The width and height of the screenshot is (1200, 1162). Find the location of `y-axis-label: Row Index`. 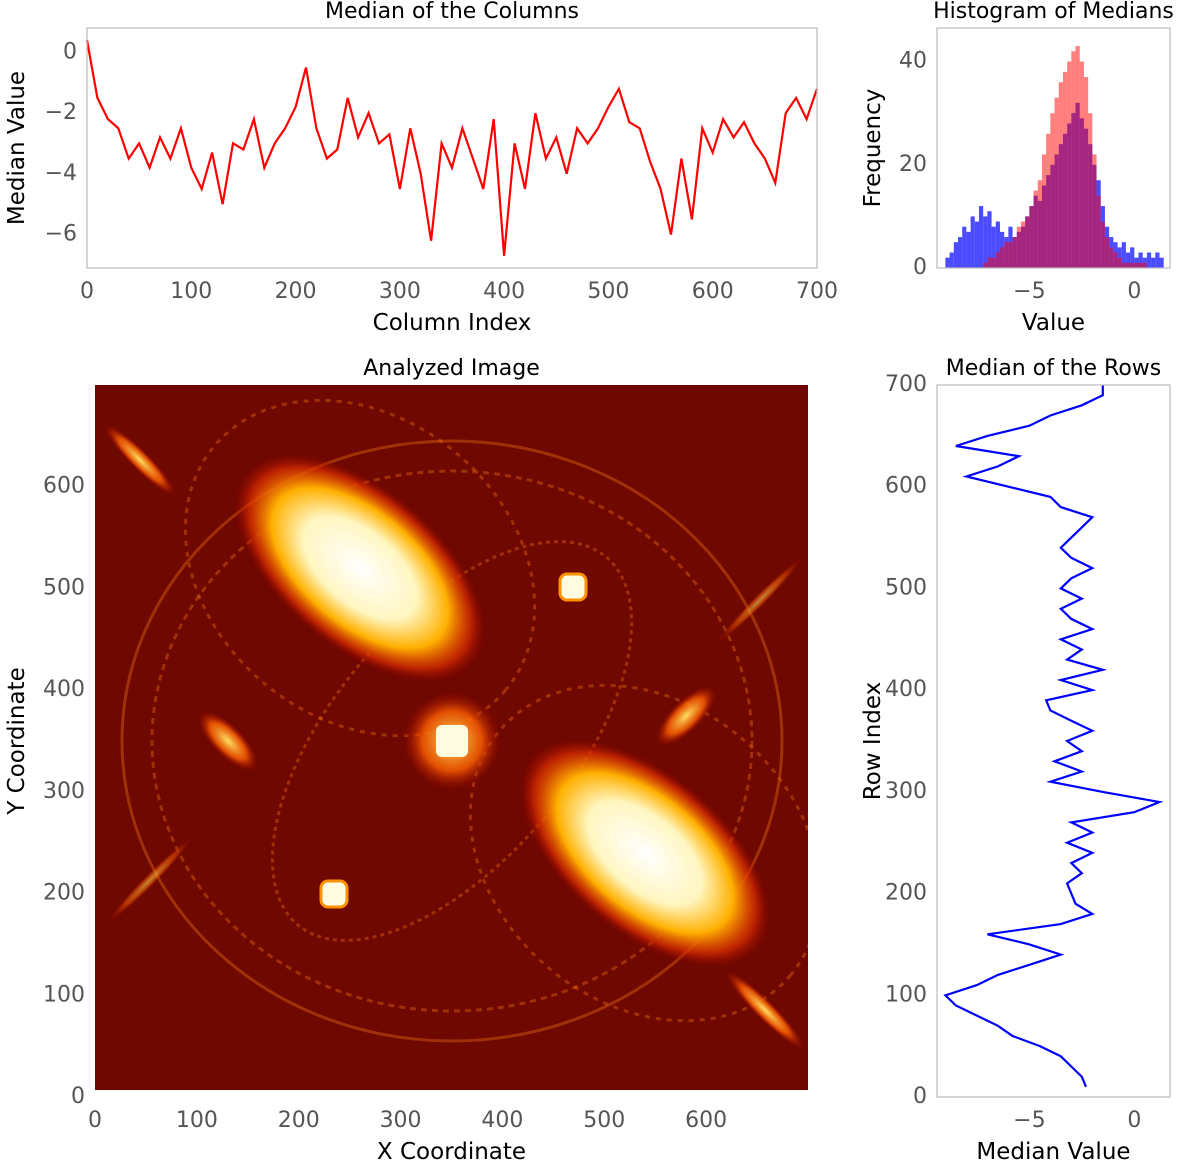

y-axis-label: Row Index is located at coordinates (873, 741).